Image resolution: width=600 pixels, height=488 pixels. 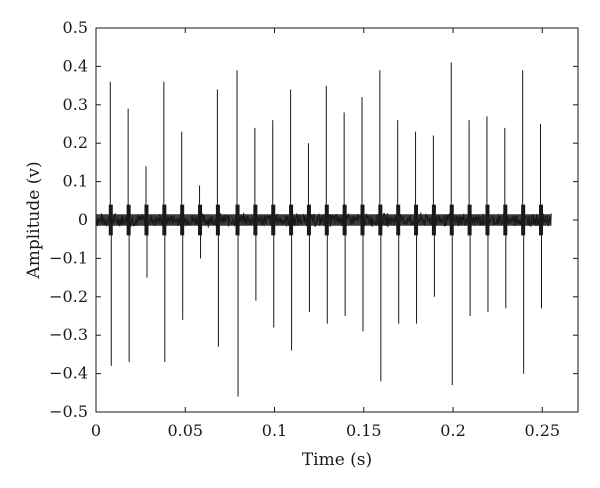 I want to click on x-tick-label: 0.1, so click(x=274, y=430).